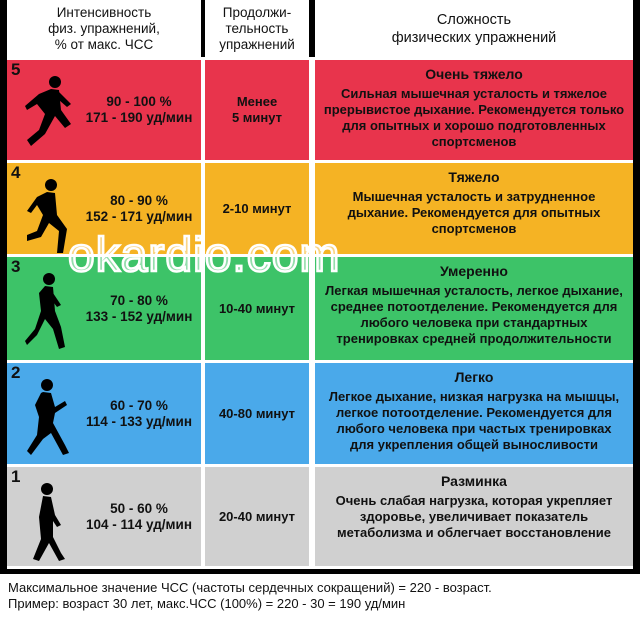 The height and width of the screenshot is (621, 640). I want to click on percent-range: 80 - 90 %, so click(139, 200).